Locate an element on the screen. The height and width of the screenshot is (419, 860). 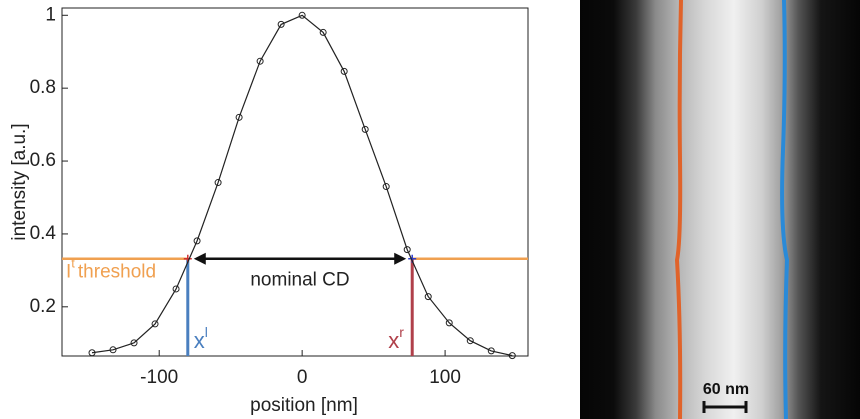
right-edge-trace is located at coordinates (785, 209).